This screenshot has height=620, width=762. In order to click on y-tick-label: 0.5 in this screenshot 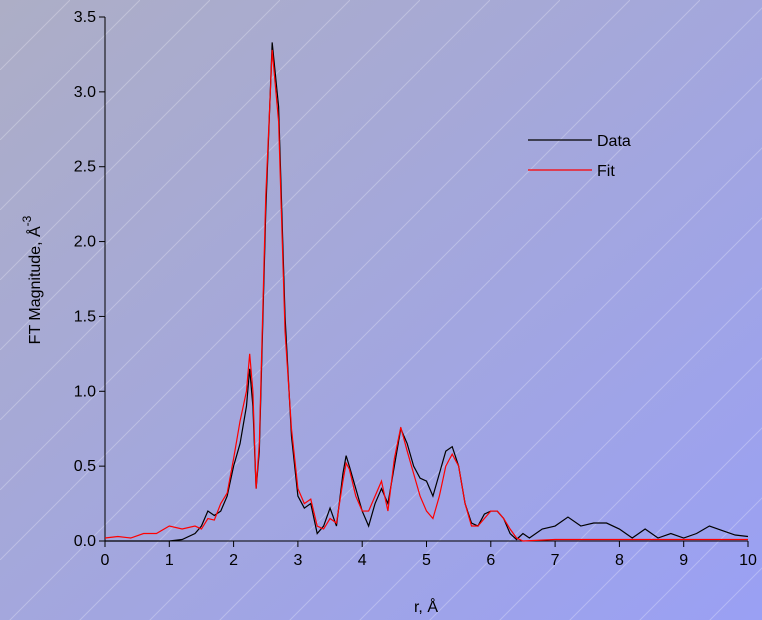, I will do `click(85, 466)`.